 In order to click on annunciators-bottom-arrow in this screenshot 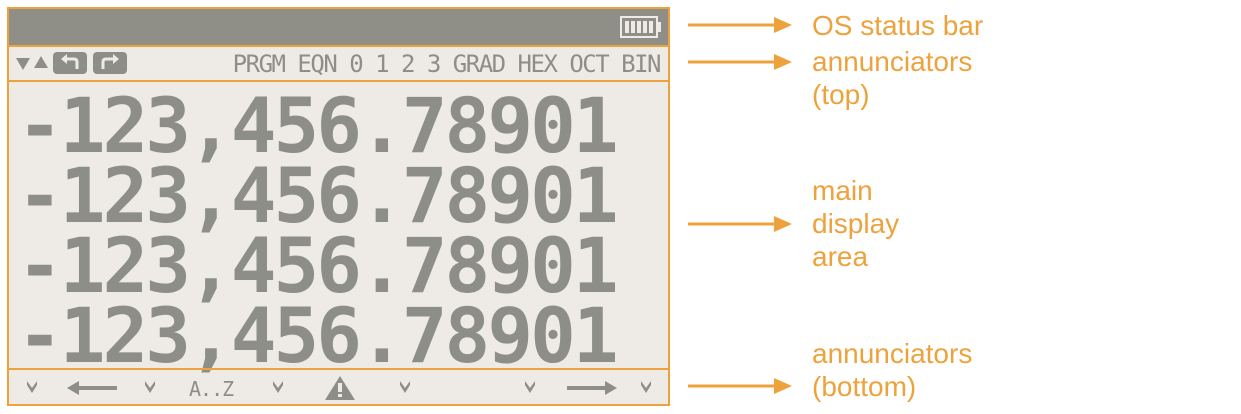, I will do `click(740, 386)`.